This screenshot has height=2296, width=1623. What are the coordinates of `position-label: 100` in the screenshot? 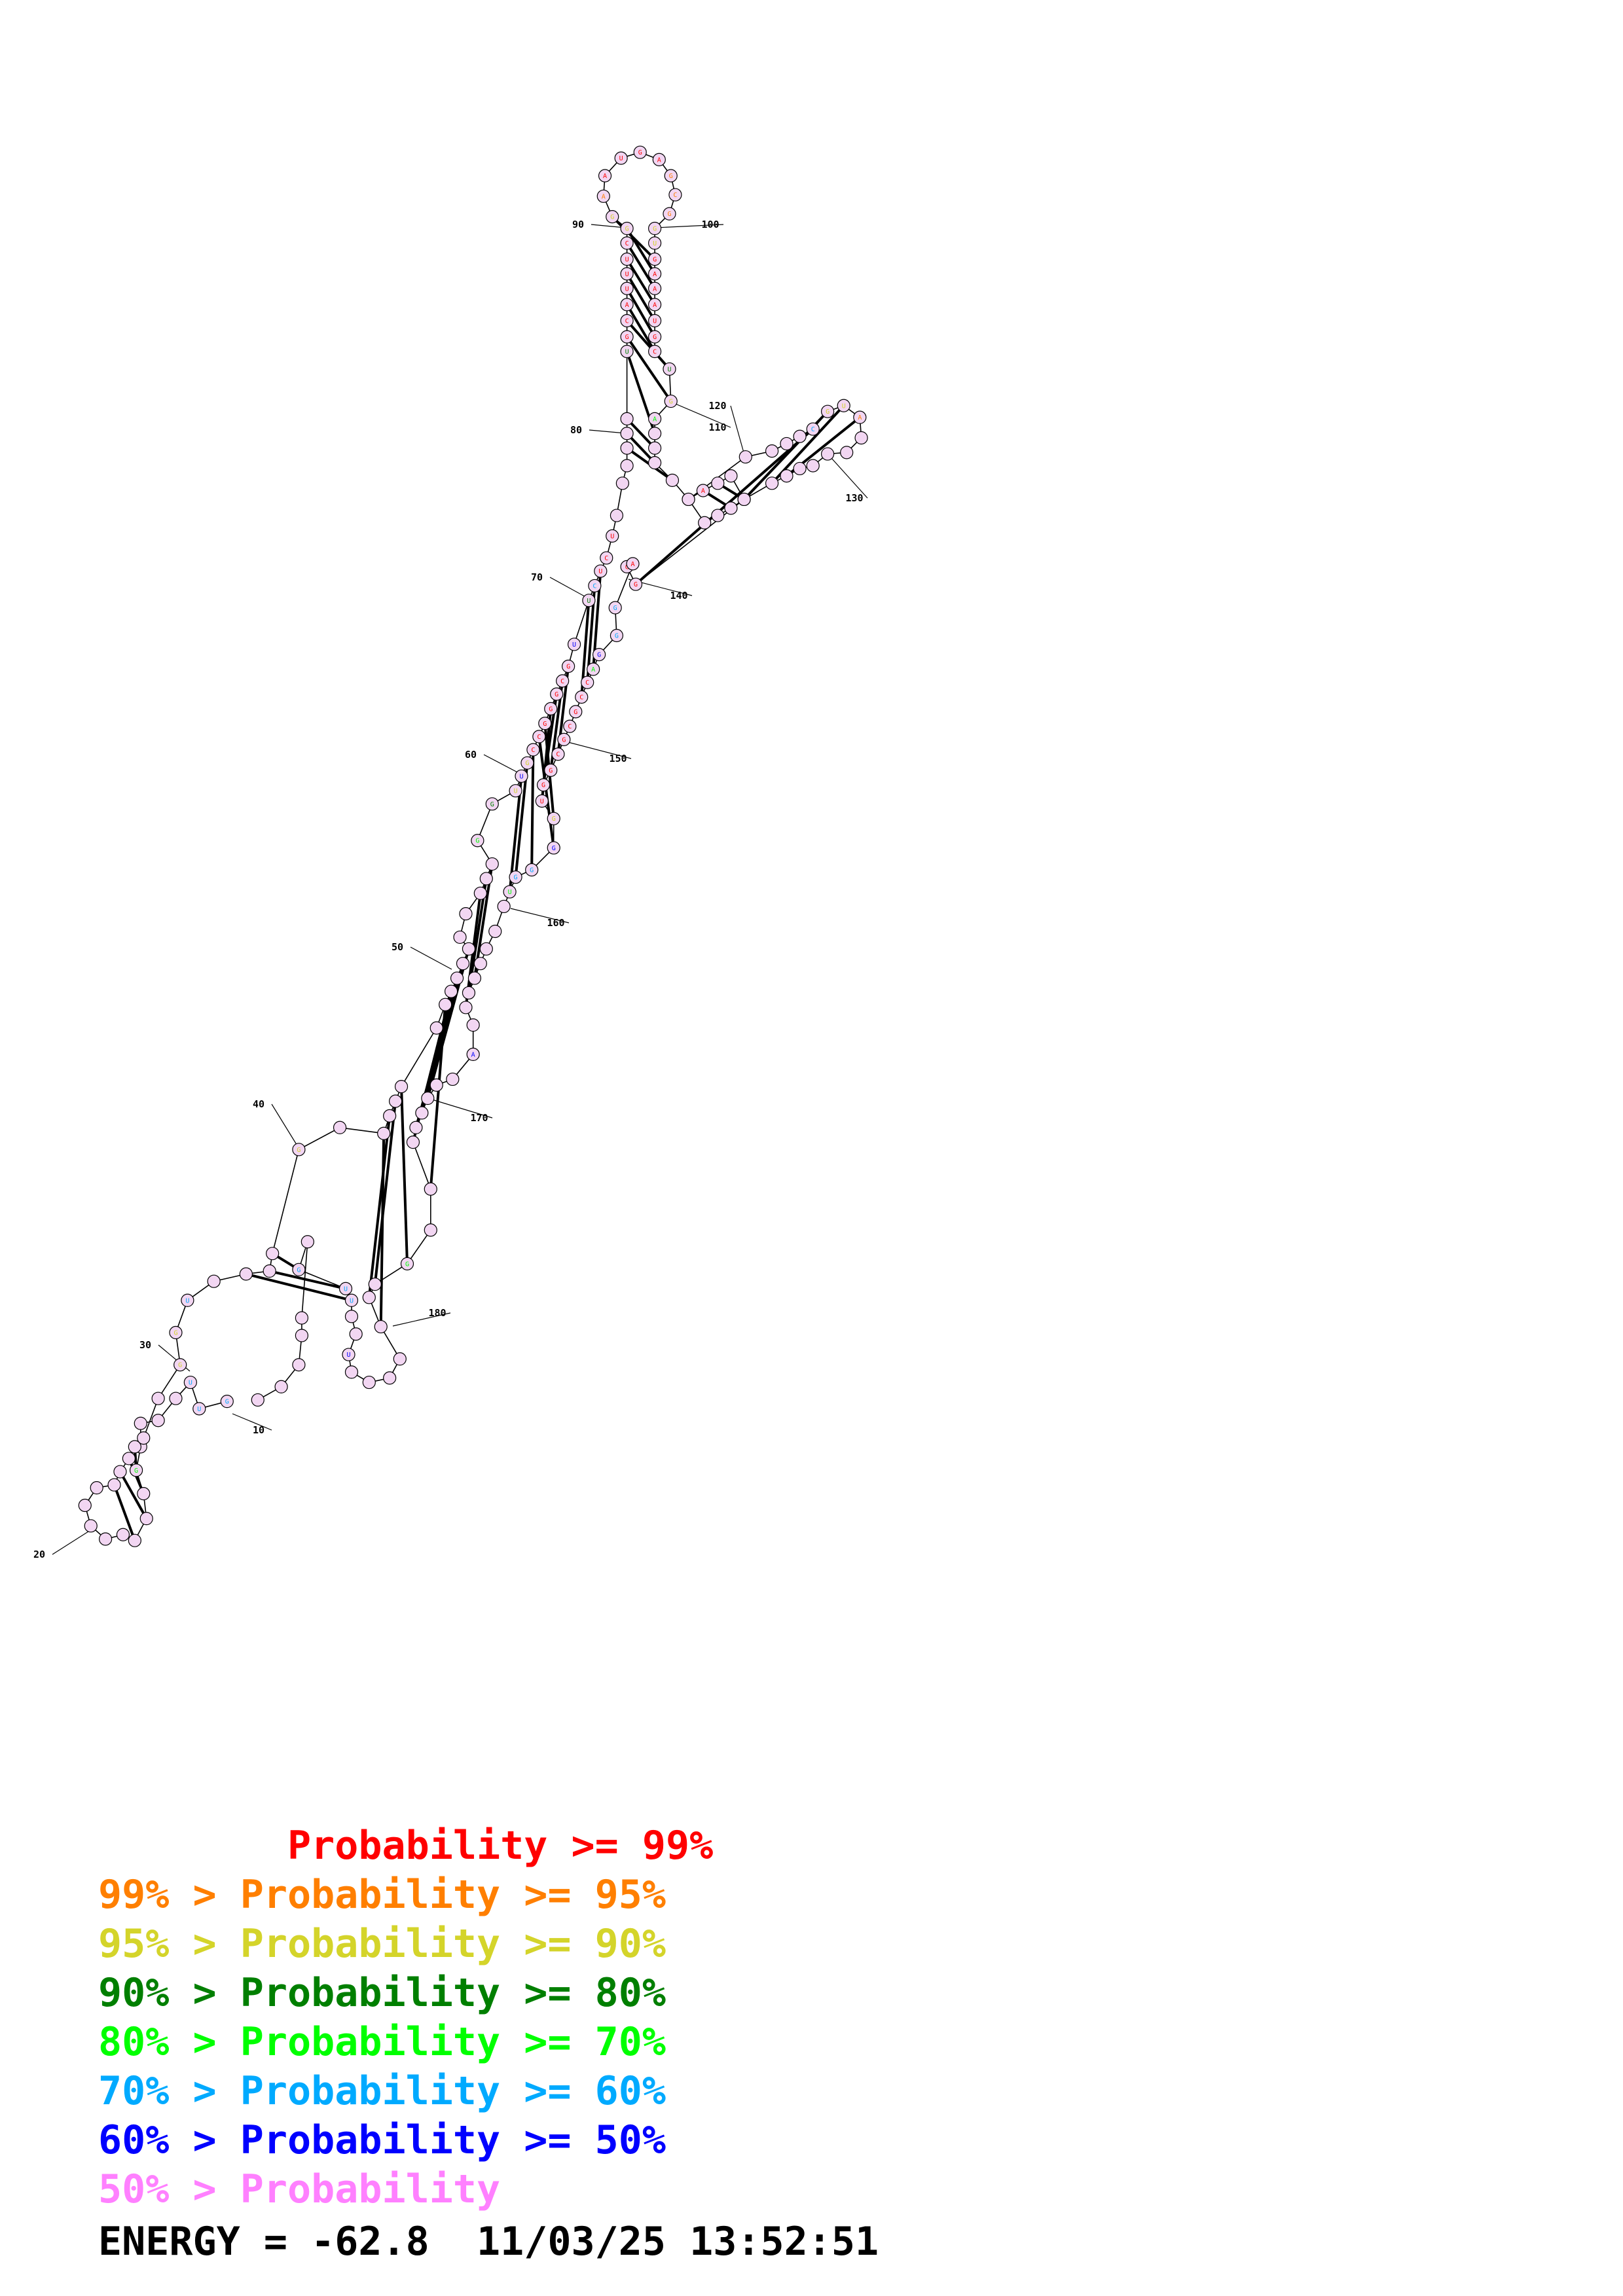 It's located at (710, 224).